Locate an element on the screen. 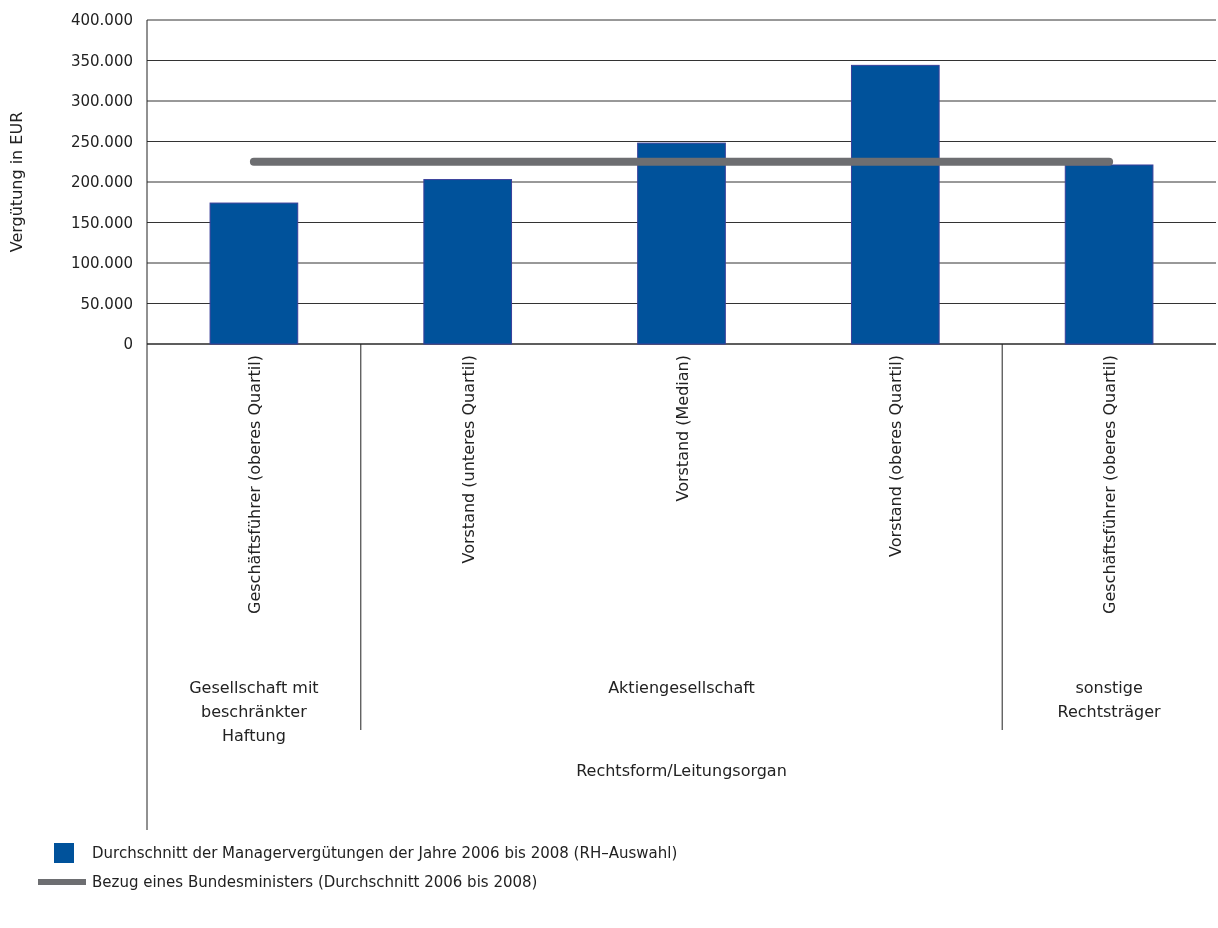 The image size is (1218, 928). y-tick-label: 50.000 is located at coordinates (106, 303).